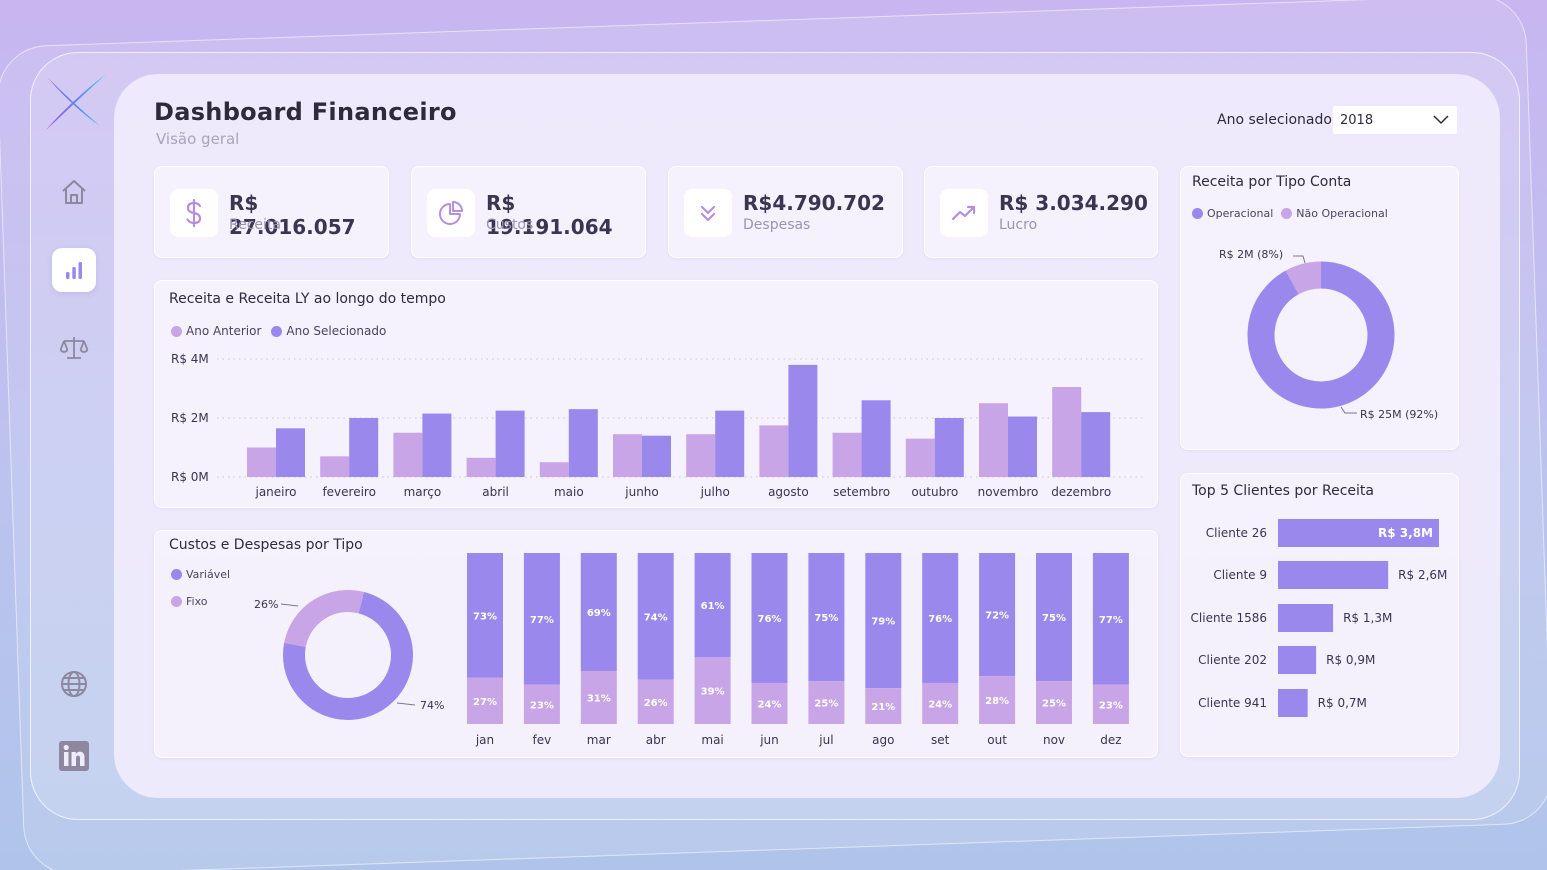 The width and height of the screenshot is (1547, 870). Describe the element at coordinates (1110, 740) in the screenshot. I see `x-tick-label: dez` at that location.